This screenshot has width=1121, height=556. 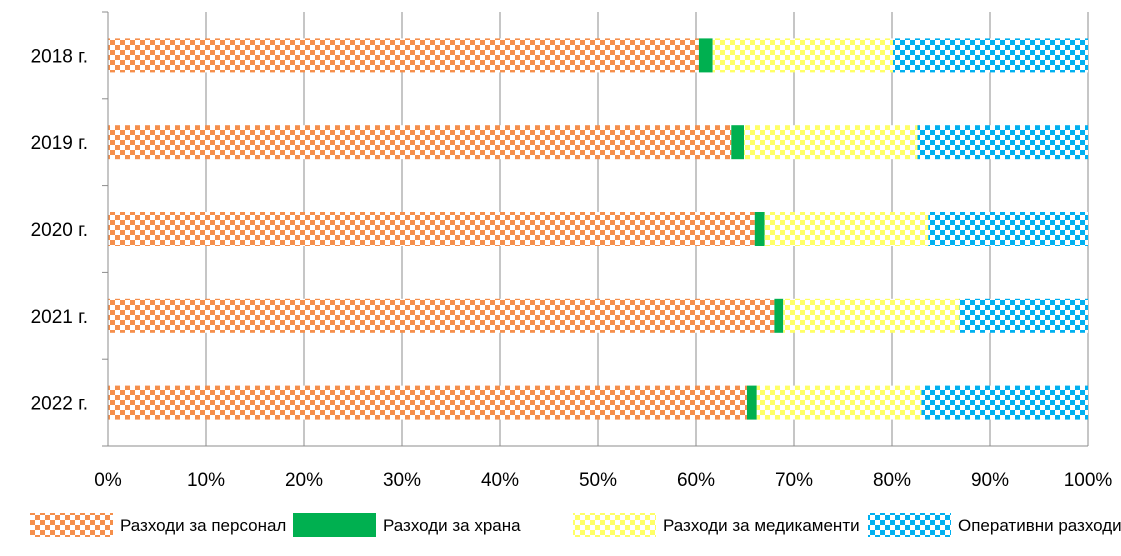 What do you see at coordinates (990, 480) in the screenshot?
I see `x-tick-label: 90%` at bounding box center [990, 480].